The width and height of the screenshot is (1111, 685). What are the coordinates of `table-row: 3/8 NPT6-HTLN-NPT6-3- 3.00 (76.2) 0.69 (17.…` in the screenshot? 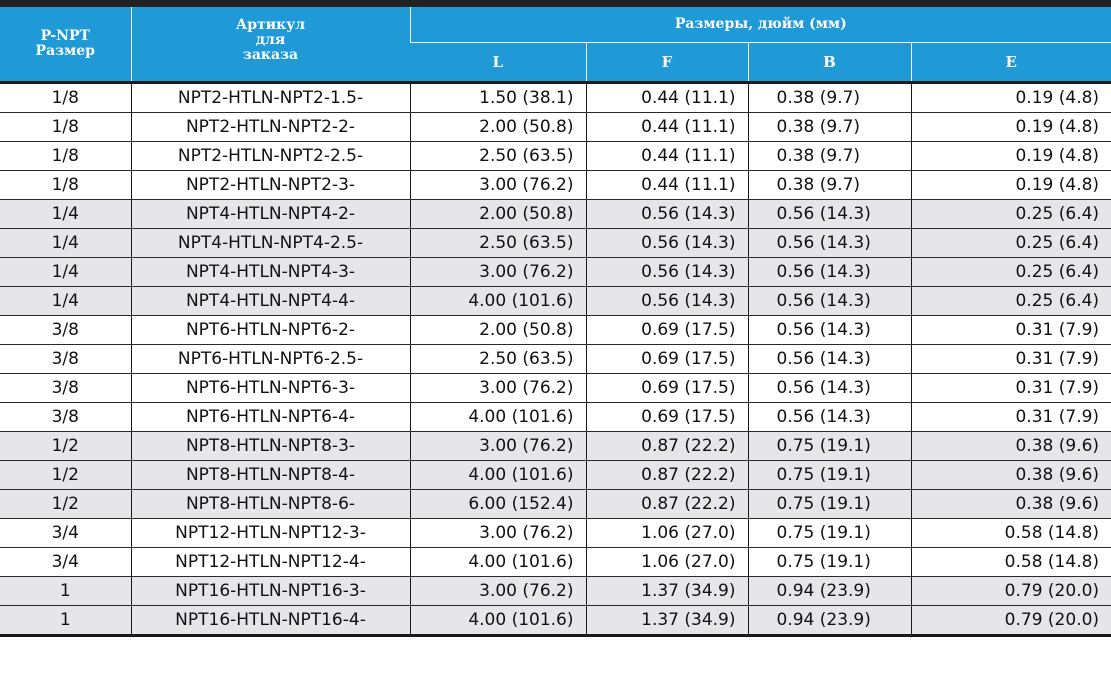 It's located at (555, 388).